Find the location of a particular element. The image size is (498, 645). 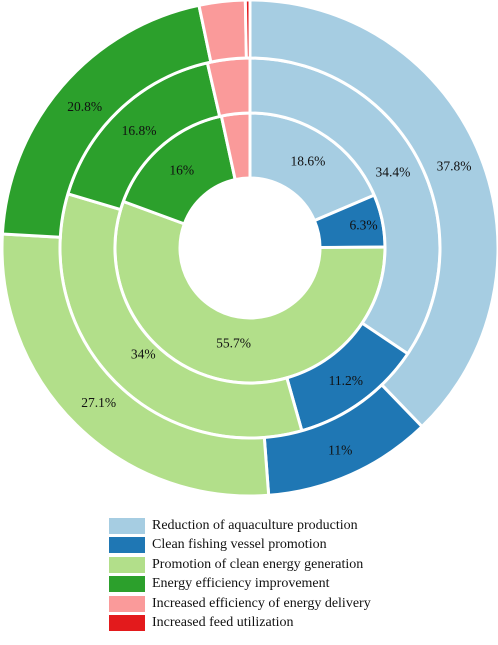

inner-ring-label-0: 18.6% is located at coordinates (307, 160).